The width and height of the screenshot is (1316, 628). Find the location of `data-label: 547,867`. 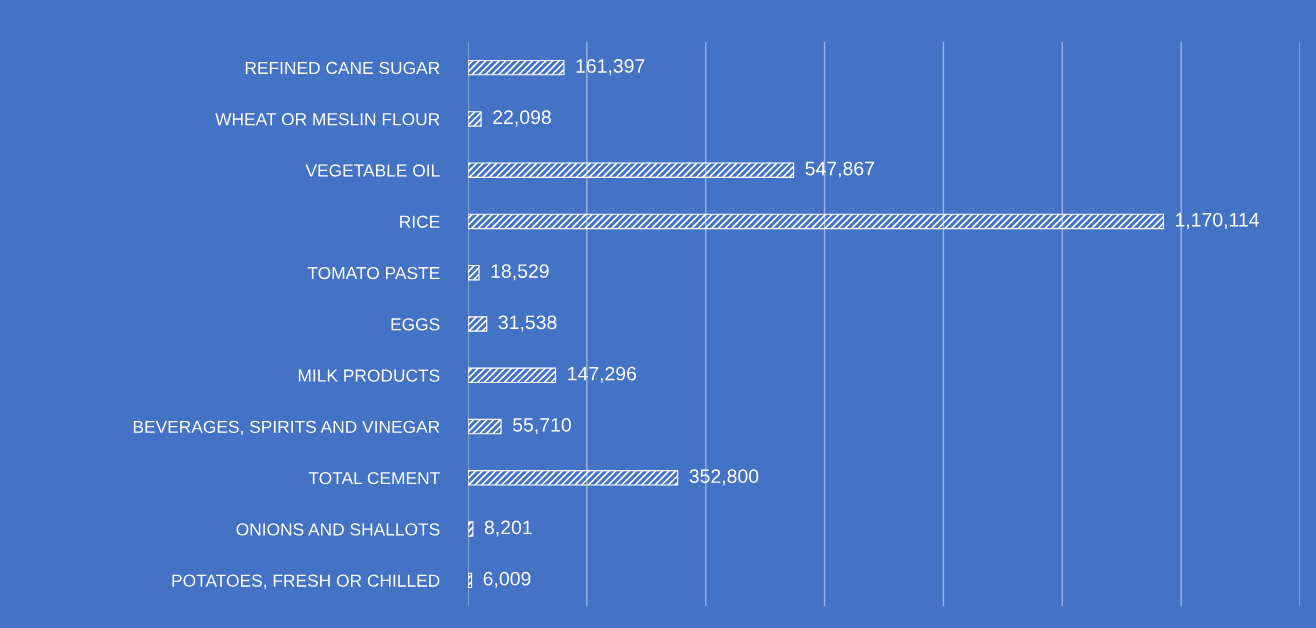

data-label: 547,867 is located at coordinates (840, 169).